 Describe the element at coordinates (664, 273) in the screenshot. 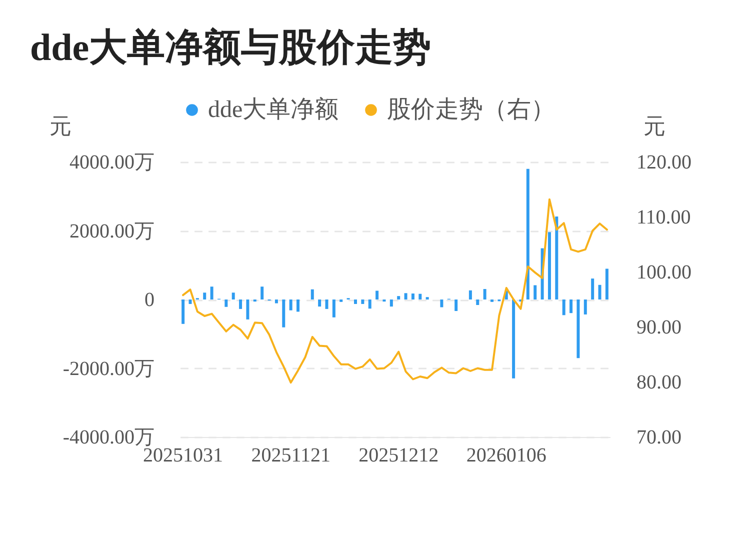

I see `y2-tick-label: 100.00` at that location.